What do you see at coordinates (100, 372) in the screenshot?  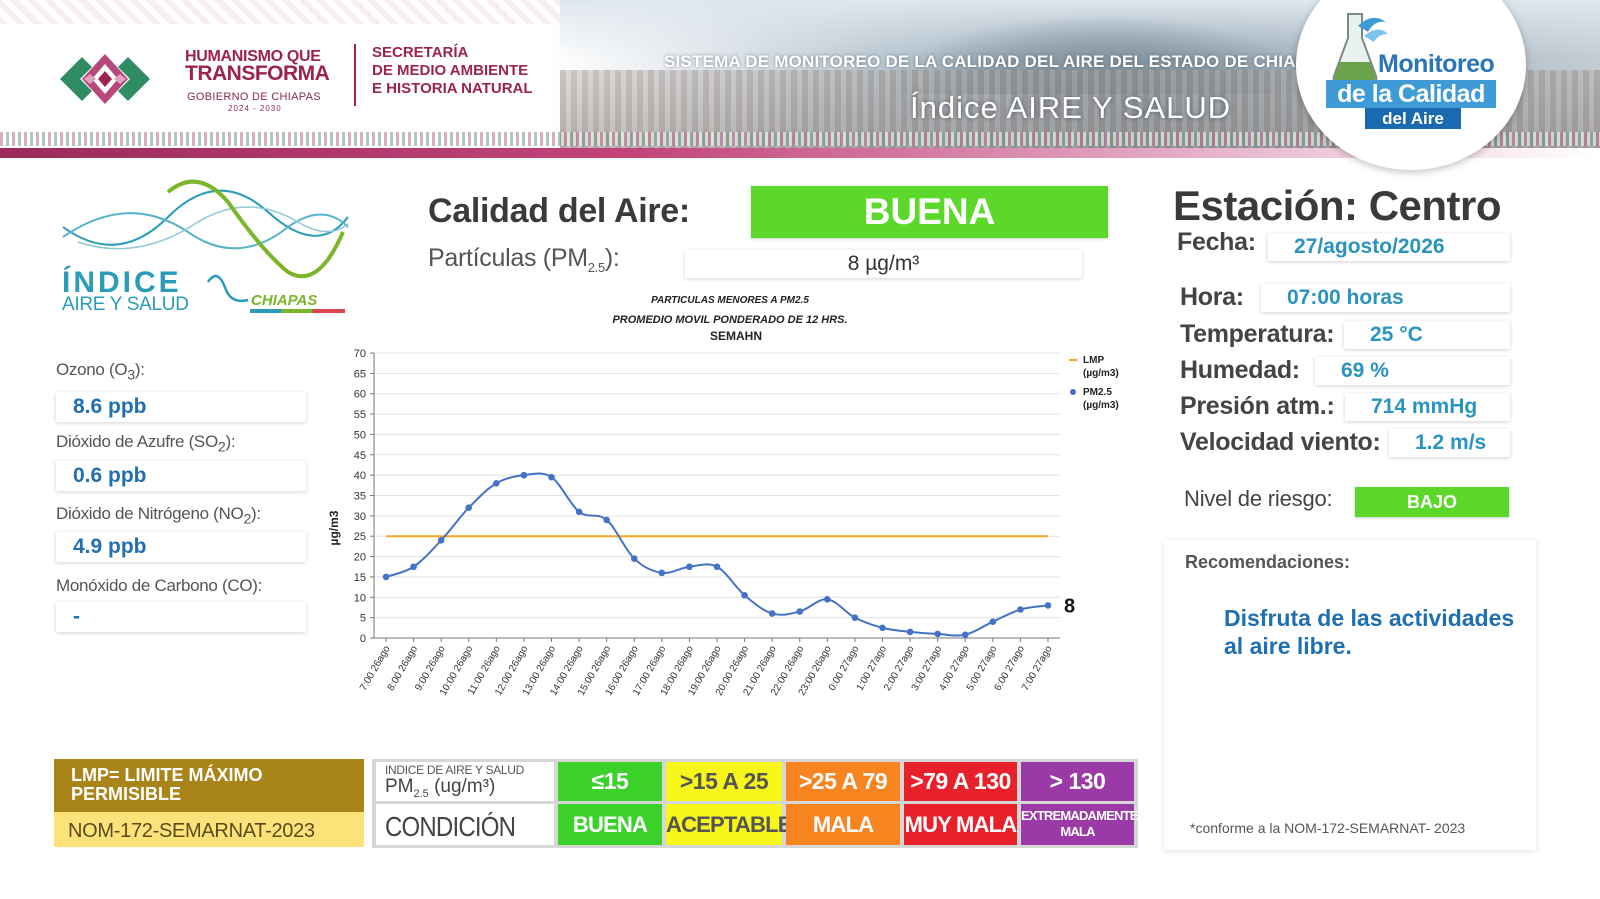 I see `pollutant-label: Ozono (O3):` at bounding box center [100, 372].